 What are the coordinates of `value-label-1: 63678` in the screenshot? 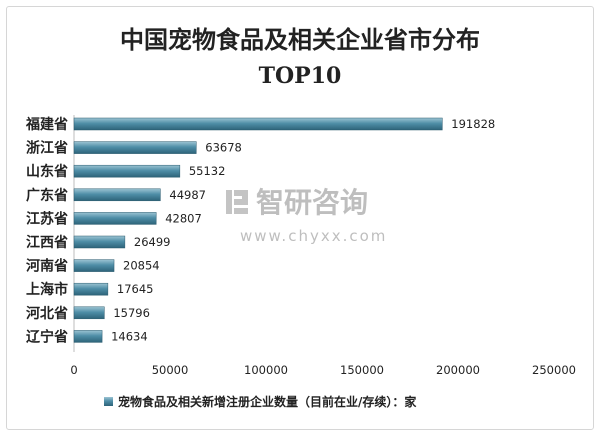 It's located at (223, 148).